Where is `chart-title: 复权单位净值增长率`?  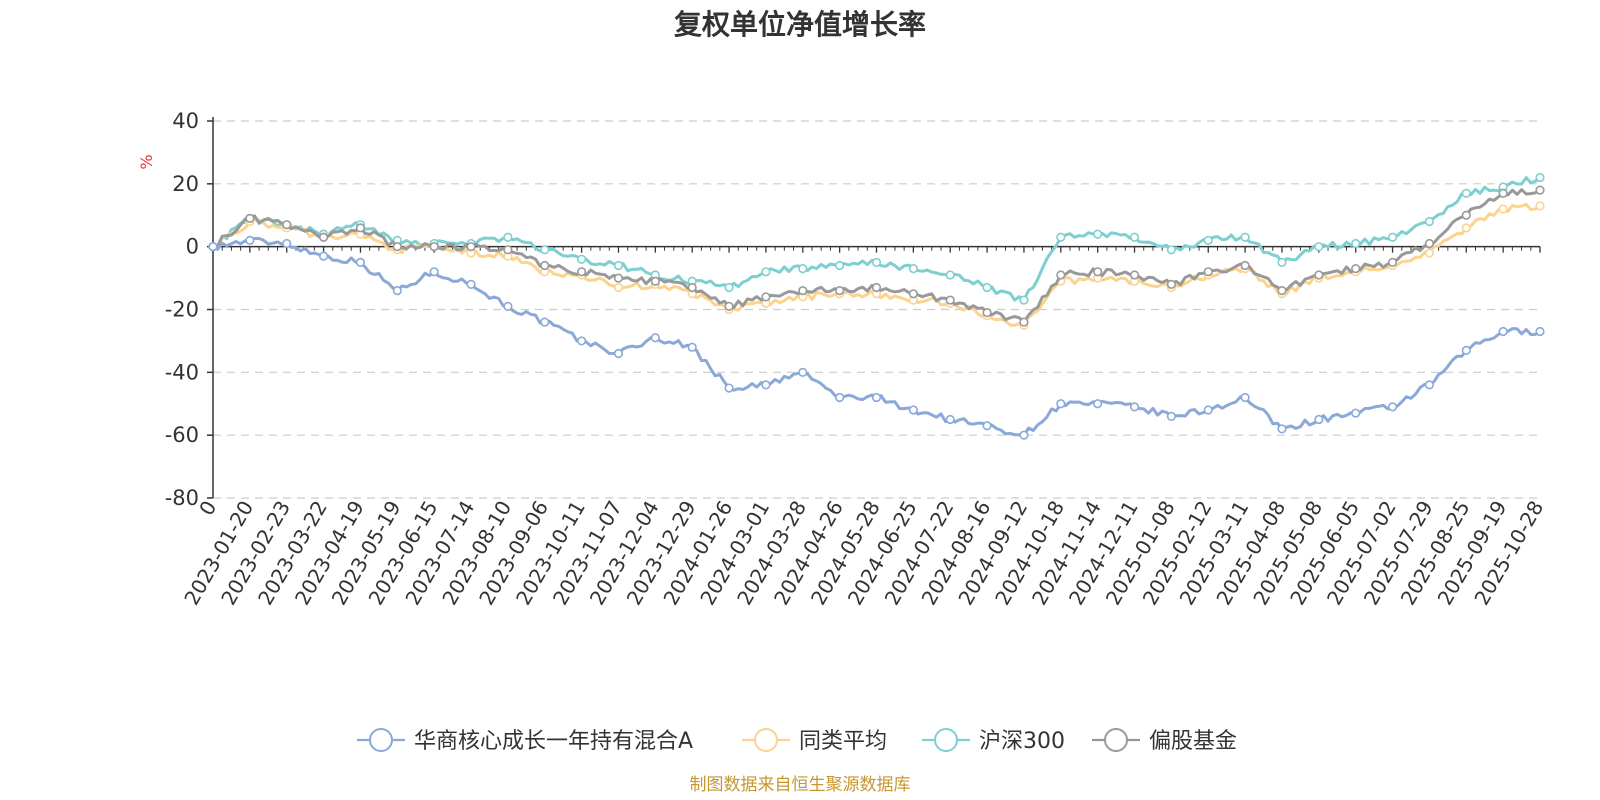 chart-title: 复权单位净值增长率 is located at coordinates (800, 24).